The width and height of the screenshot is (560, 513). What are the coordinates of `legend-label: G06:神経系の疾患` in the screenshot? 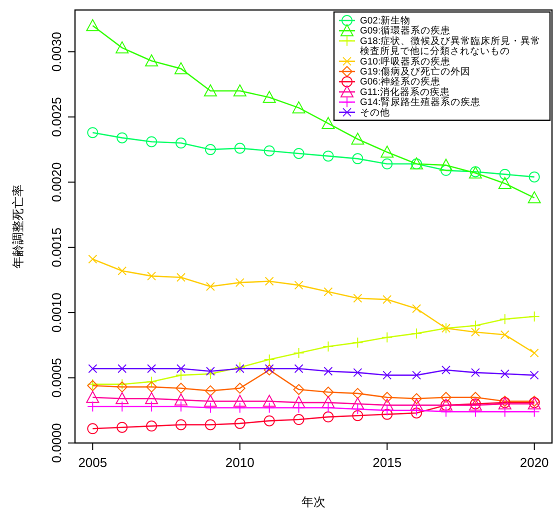 It's located at (400, 82).